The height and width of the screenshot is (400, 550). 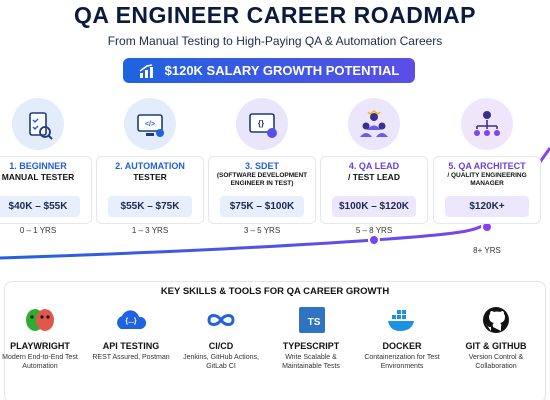 What do you see at coordinates (262, 179) in the screenshot?
I see `stage-role: (SOFTWARE DEVELOPMENT ENGINEER IN TEST)` at bounding box center [262, 179].